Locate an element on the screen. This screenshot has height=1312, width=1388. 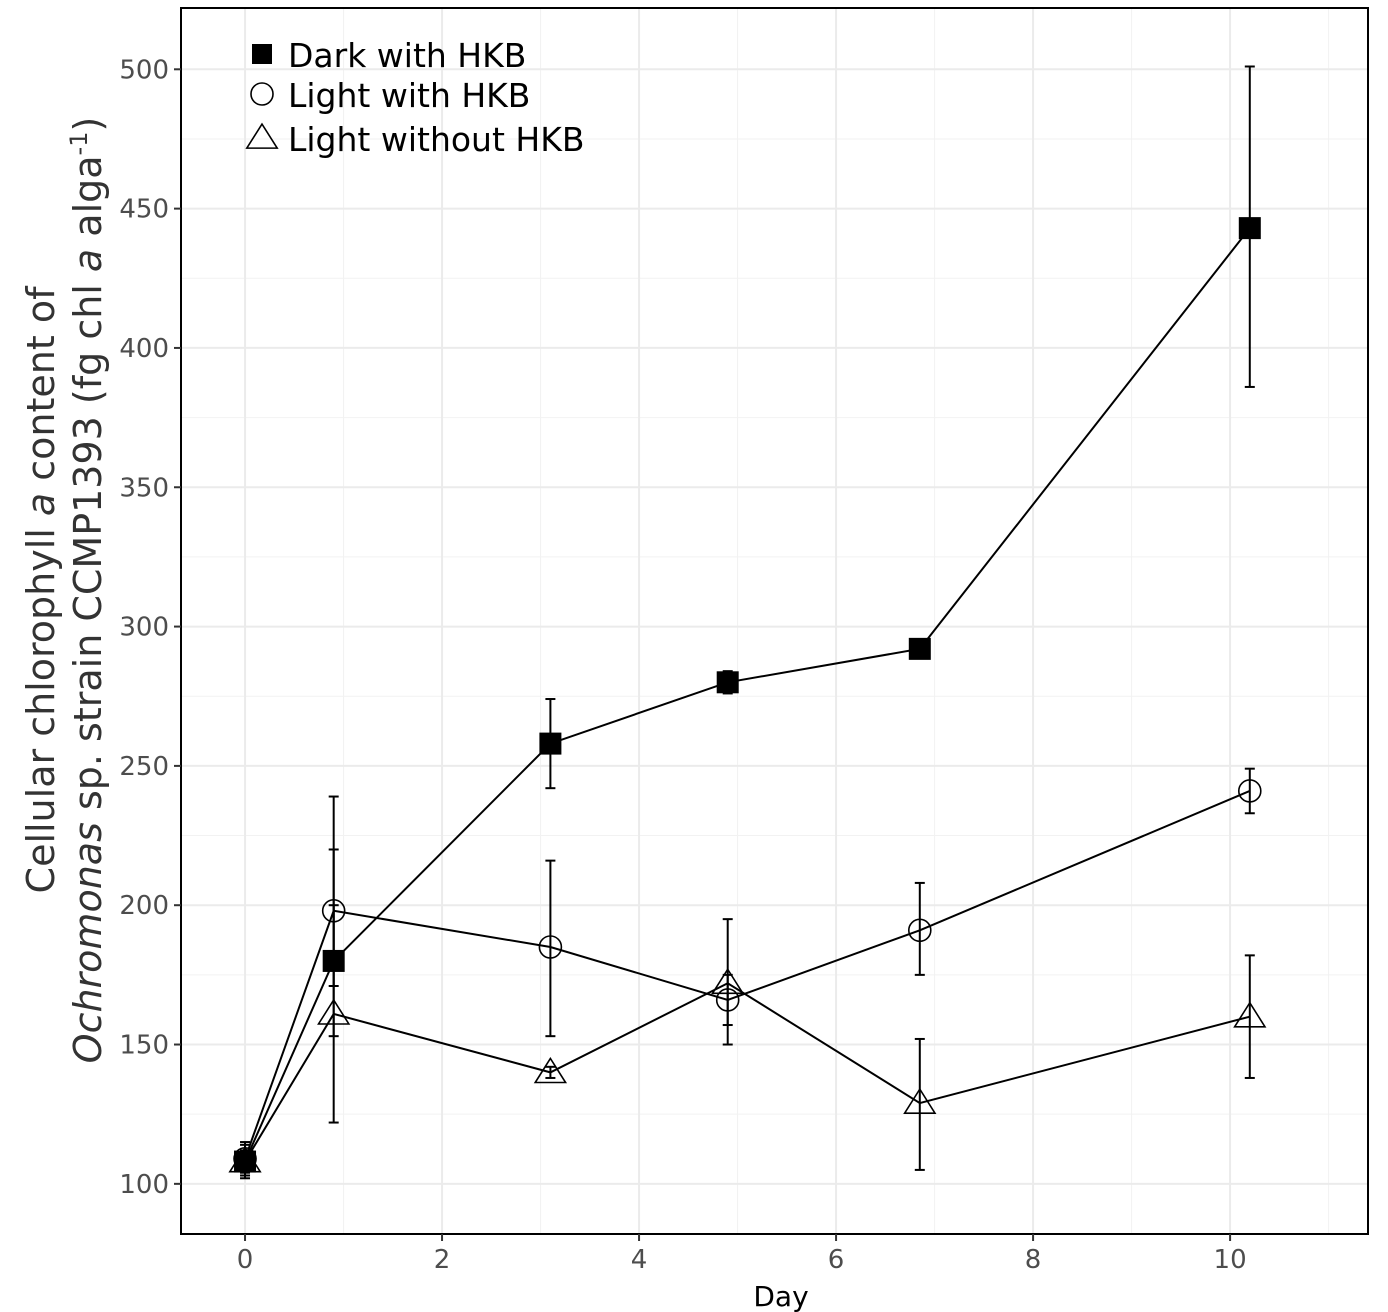
y-tick-label: 250 is located at coordinates (144, 767).